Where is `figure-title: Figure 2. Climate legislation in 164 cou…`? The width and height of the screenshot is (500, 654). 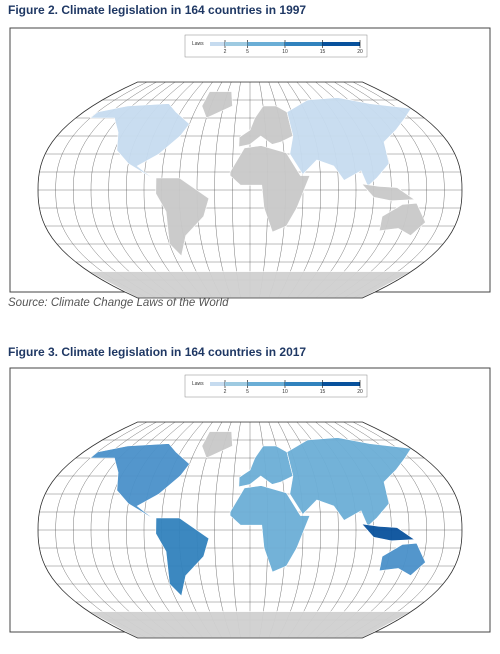 figure-title: Figure 2. Climate legislation in 164 cou… is located at coordinates (157, 10).